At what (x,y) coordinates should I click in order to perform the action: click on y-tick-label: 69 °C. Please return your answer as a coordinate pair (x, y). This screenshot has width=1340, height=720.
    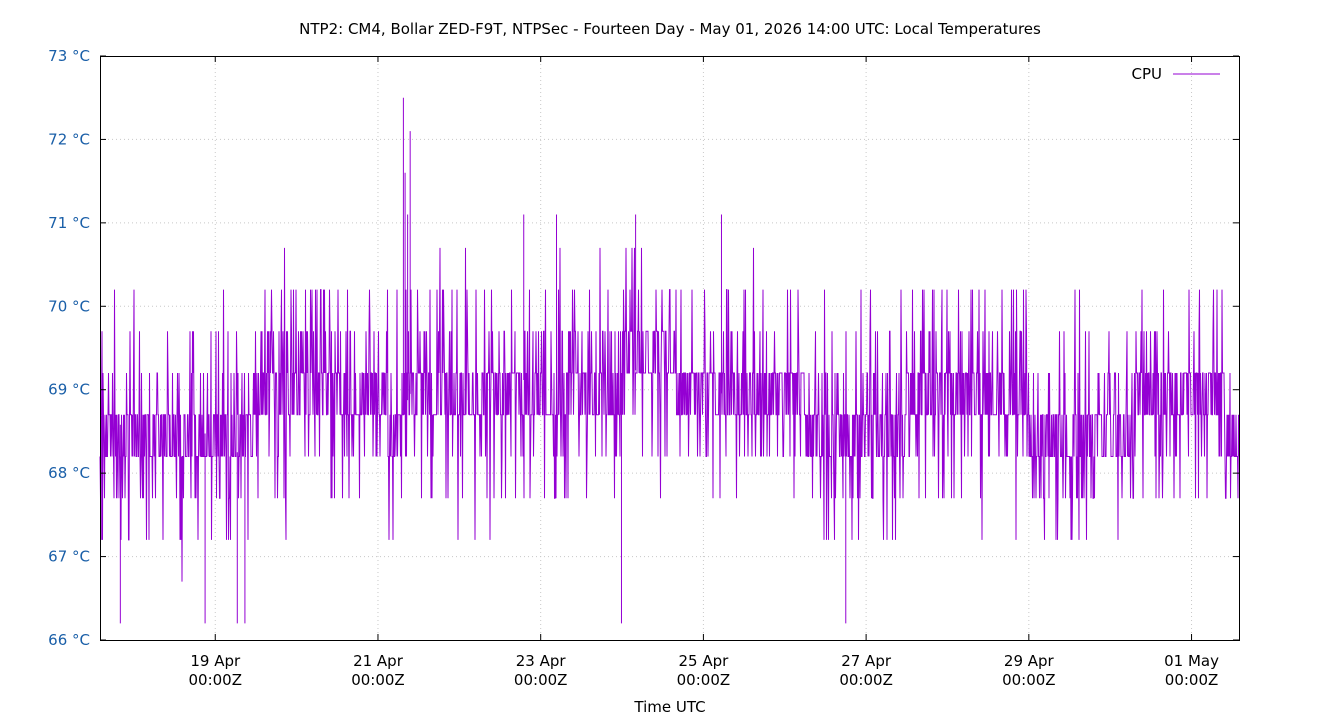
    Looking at the image, I should click on (69, 390).